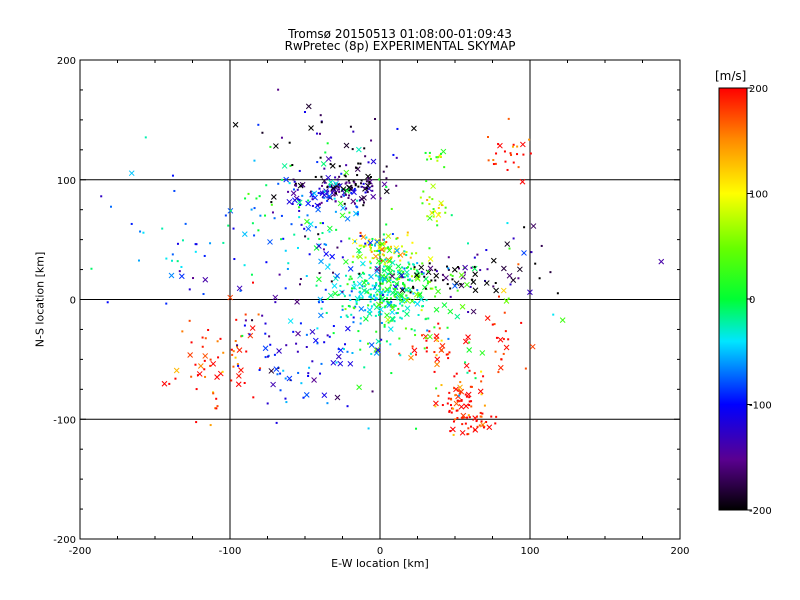 This screenshot has width=800, height=600. What do you see at coordinates (64, 420) in the screenshot?
I see `y-tick-label: -100` at bounding box center [64, 420].